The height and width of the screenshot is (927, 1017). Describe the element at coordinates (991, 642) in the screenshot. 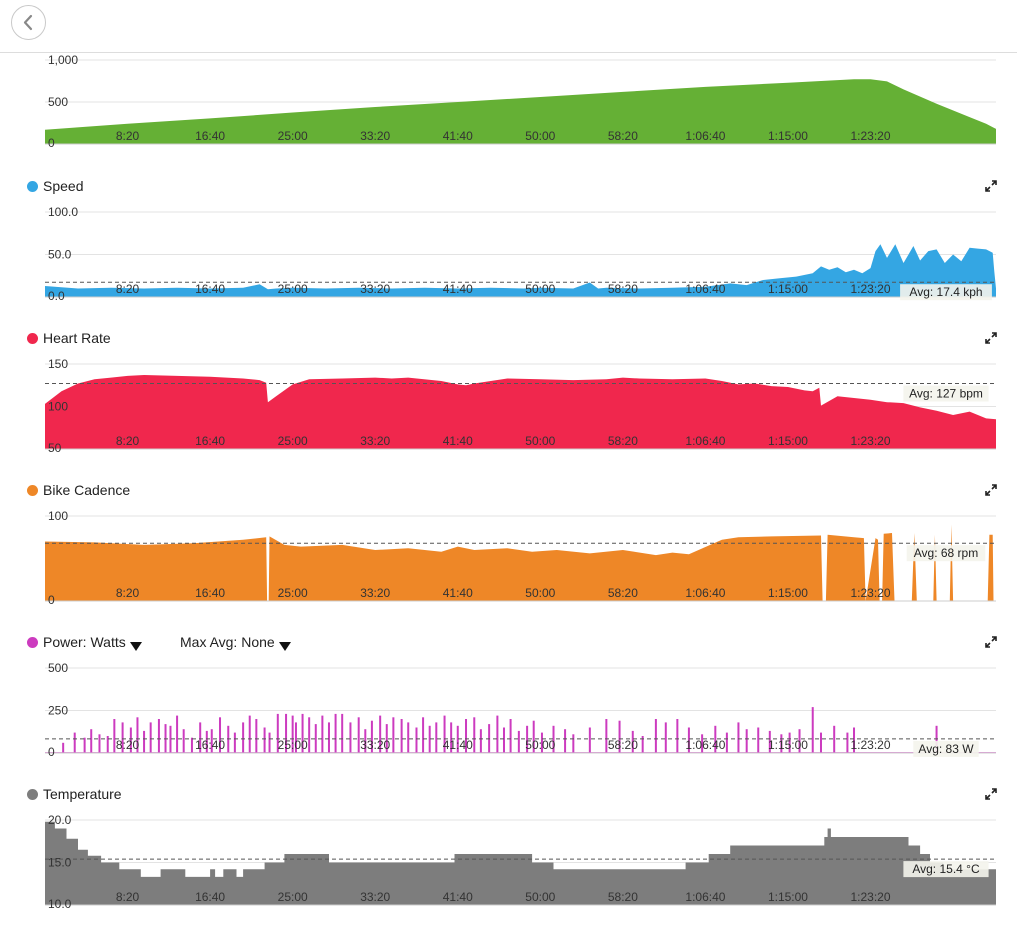

I see `power-expand-icon` at that location.